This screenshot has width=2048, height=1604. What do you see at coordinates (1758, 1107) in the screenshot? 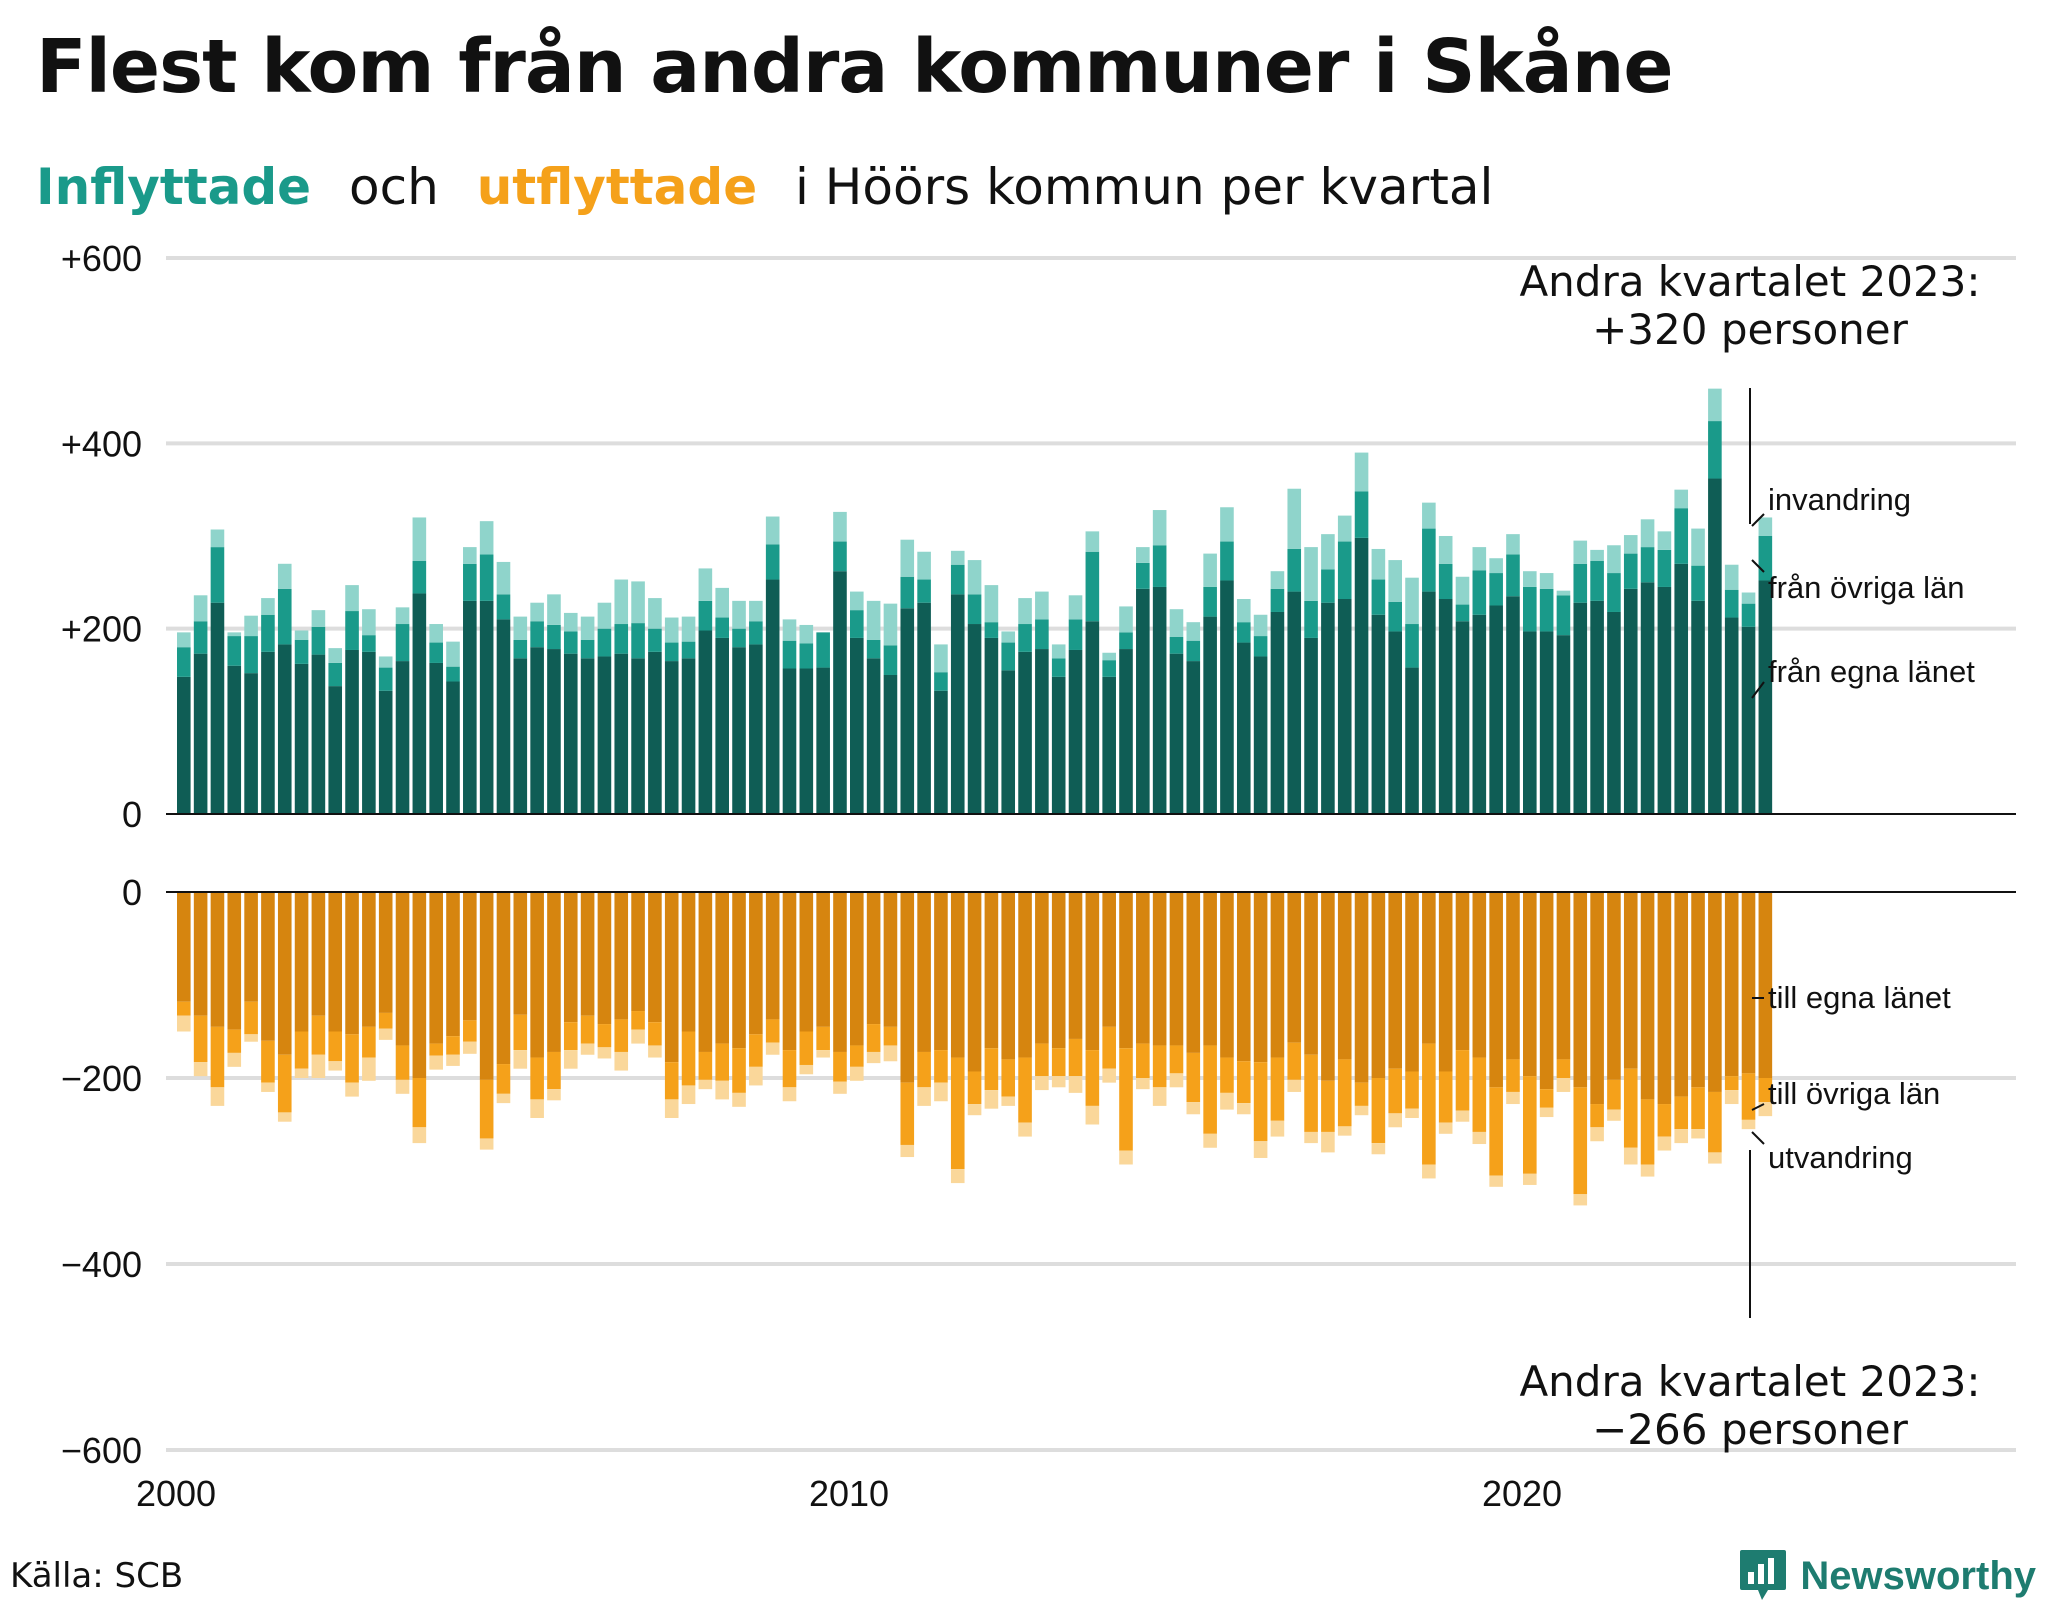
I see `leader-till-ovriga-lan` at bounding box center [1758, 1107].